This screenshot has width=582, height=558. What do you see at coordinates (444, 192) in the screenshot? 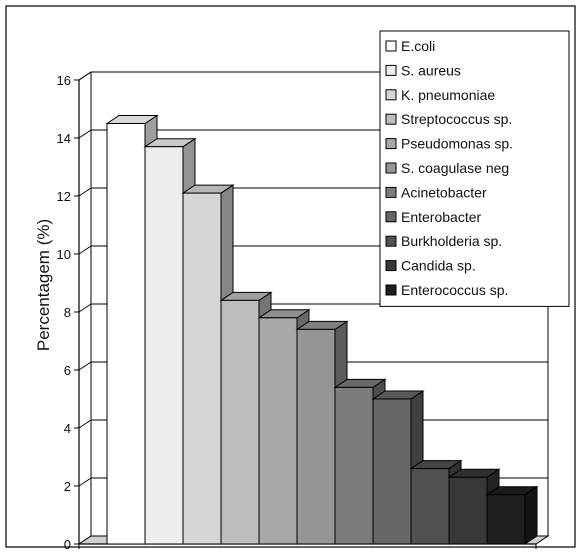
I see `legend-label: Acinetobacter` at bounding box center [444, 192].